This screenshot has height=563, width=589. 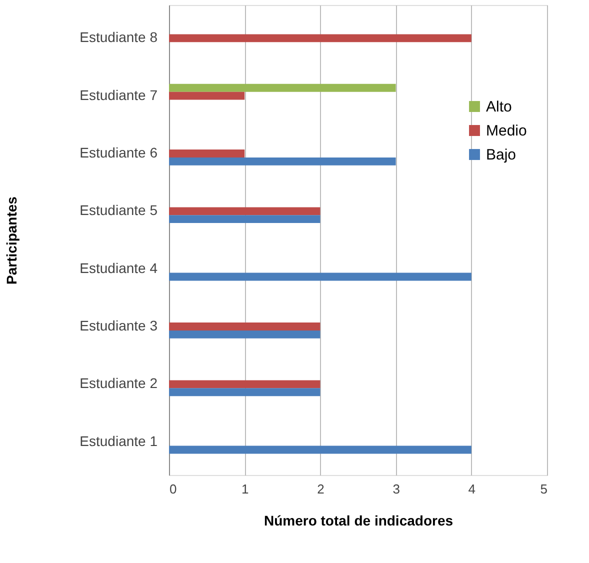 What do you see at coordinates (119, 37) in the screenshot?
I see `y-tick-label: Estudiante 8` at bounding box center [119, 37].